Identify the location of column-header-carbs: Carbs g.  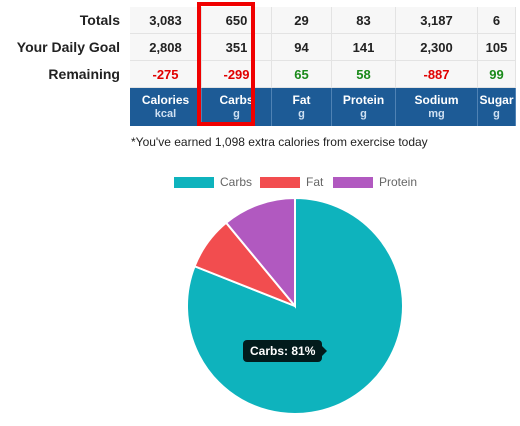
(237, 107).